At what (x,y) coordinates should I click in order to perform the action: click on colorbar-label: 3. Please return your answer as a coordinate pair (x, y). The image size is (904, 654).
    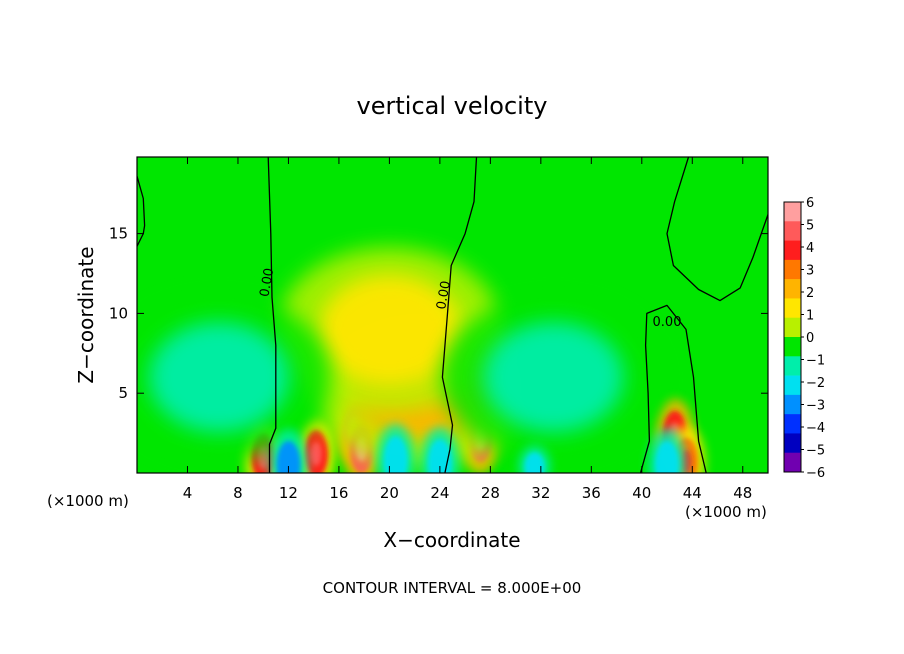
    Looking at the image, I should click on (810, 271).